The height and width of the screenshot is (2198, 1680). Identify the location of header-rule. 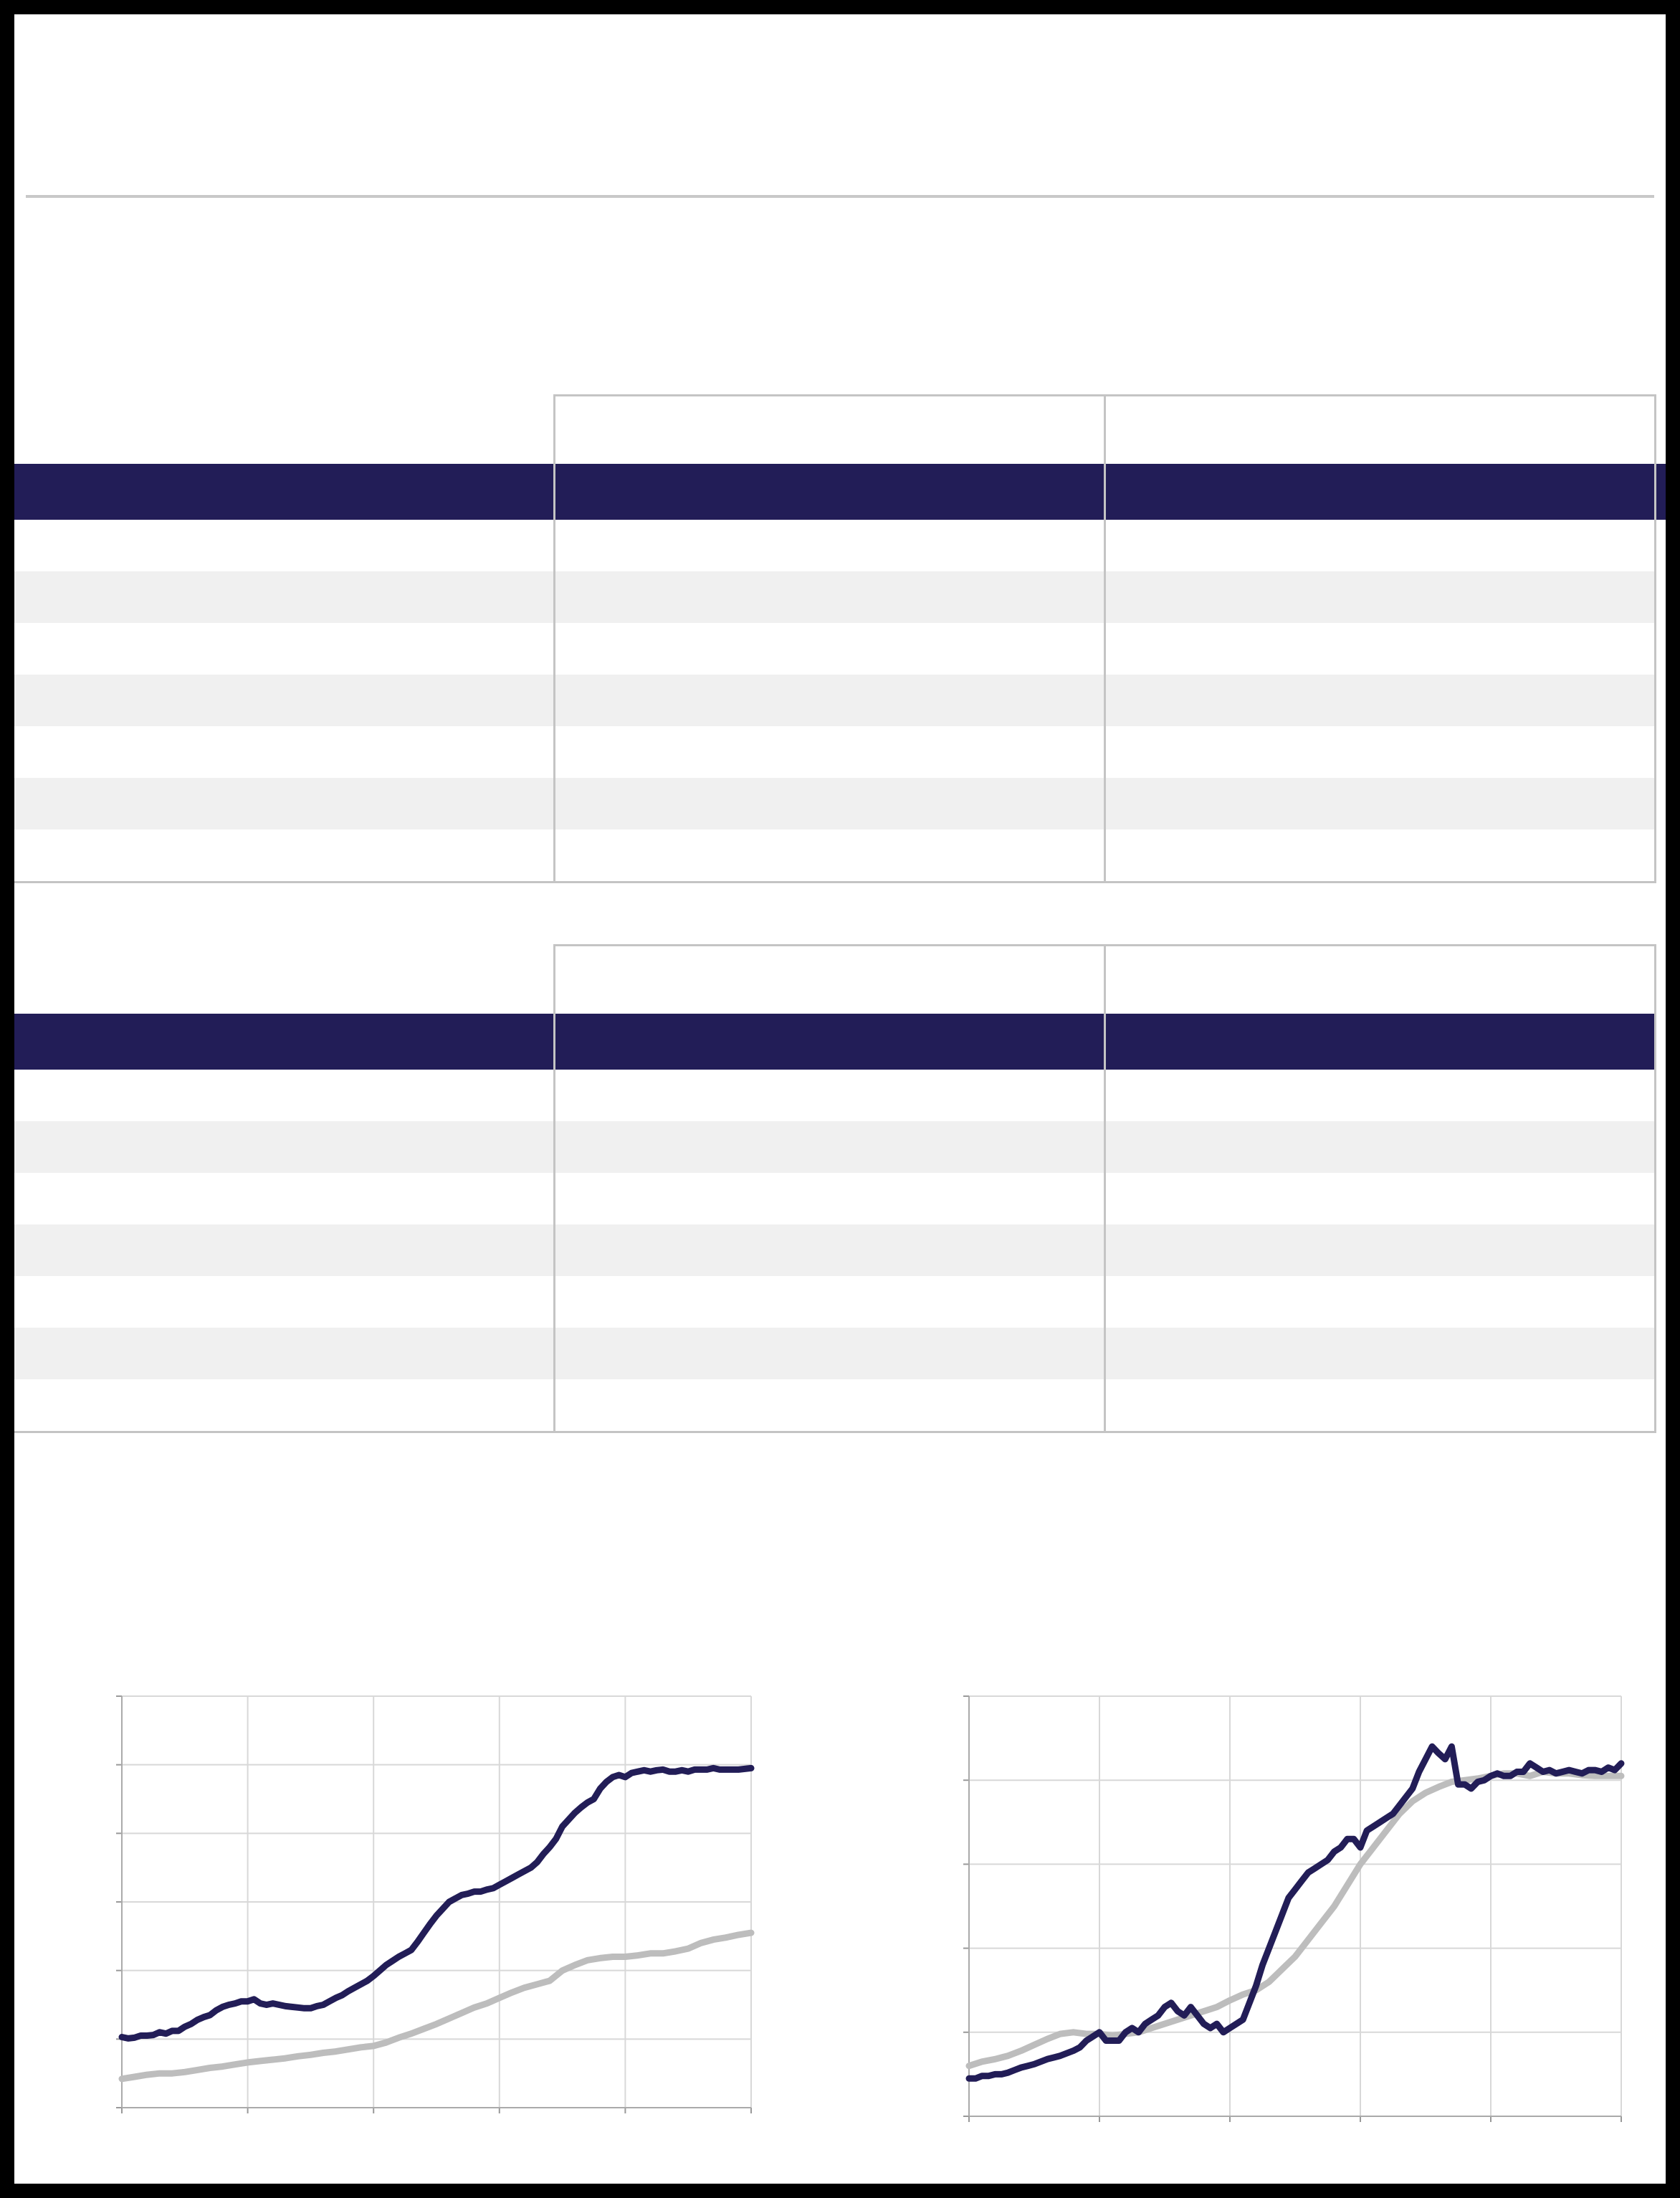
(840, 196).